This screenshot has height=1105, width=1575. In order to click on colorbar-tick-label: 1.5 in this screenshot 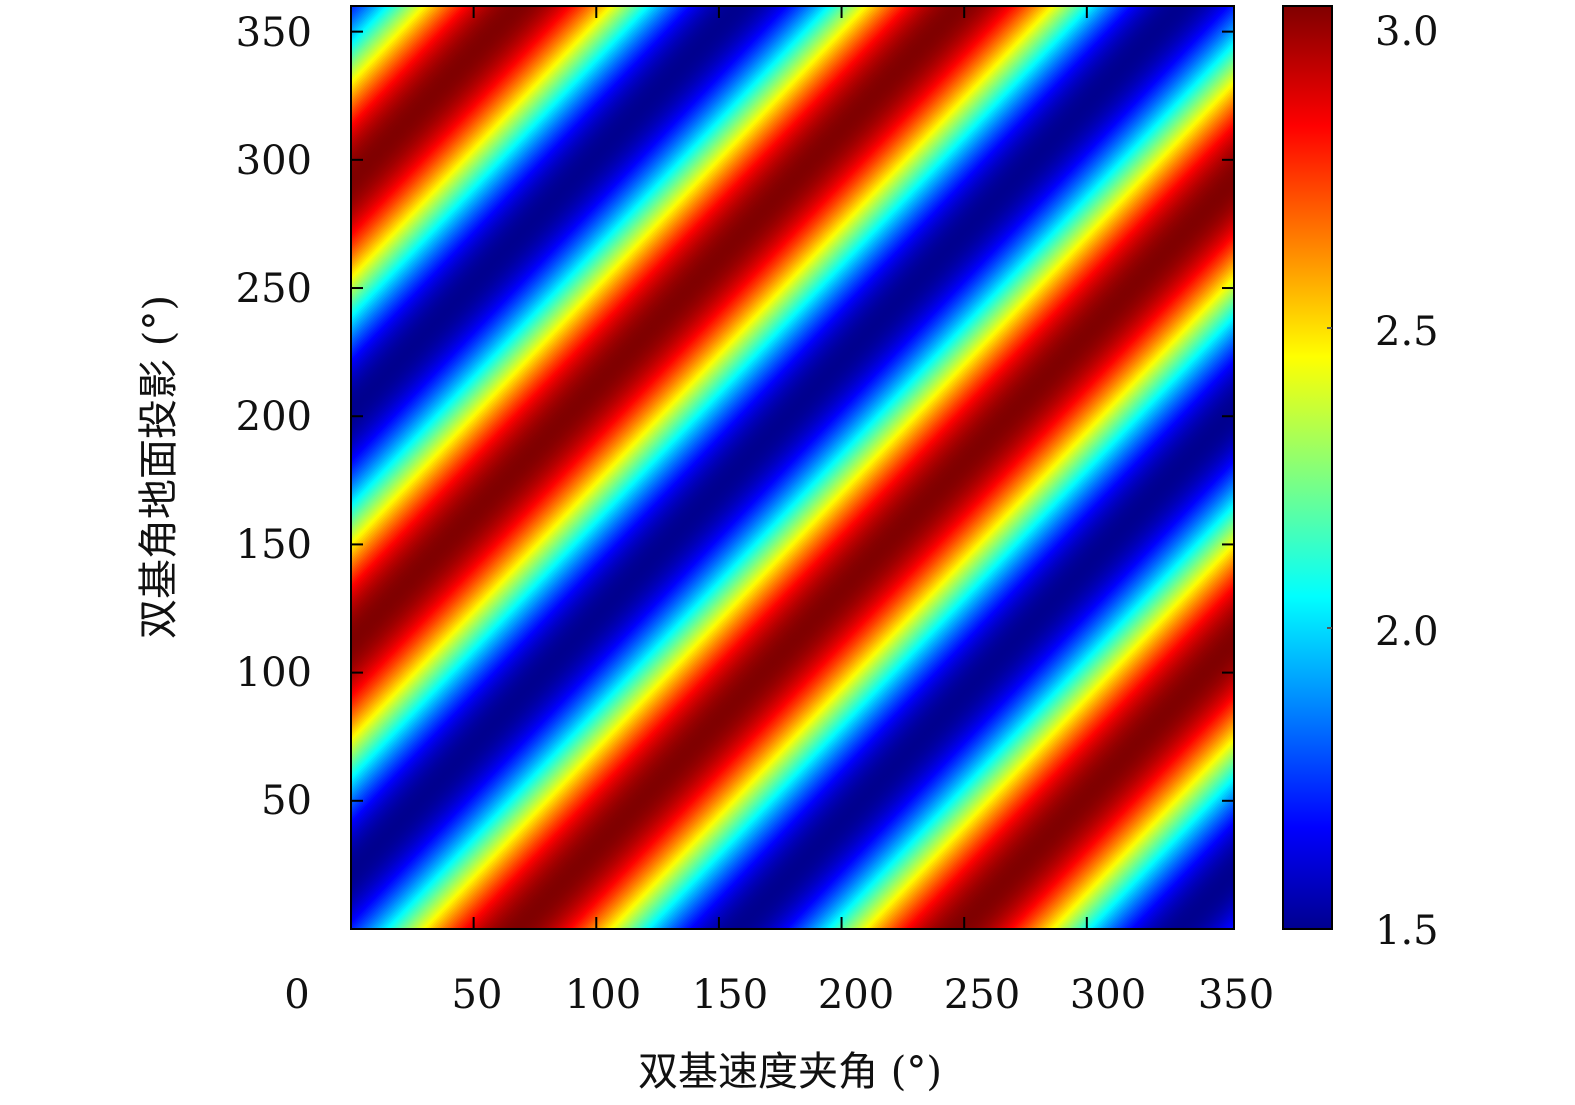, I will do `click(1407, 931)`.